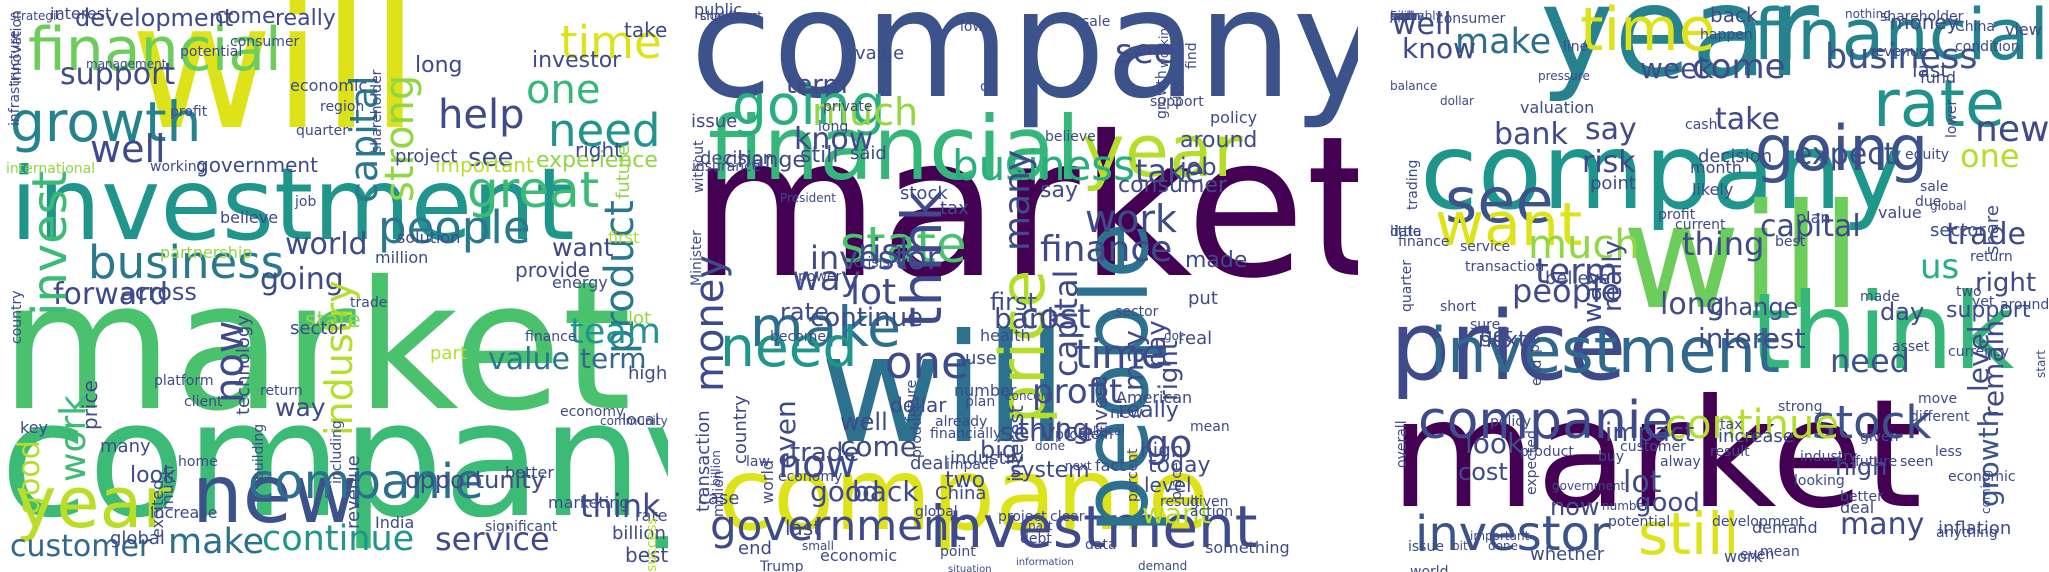 This screenshot has height=572, width=2049. Describe the element at coordinates (817, 85) in the screenshot. I see `cloud-word-term: term` at that location.